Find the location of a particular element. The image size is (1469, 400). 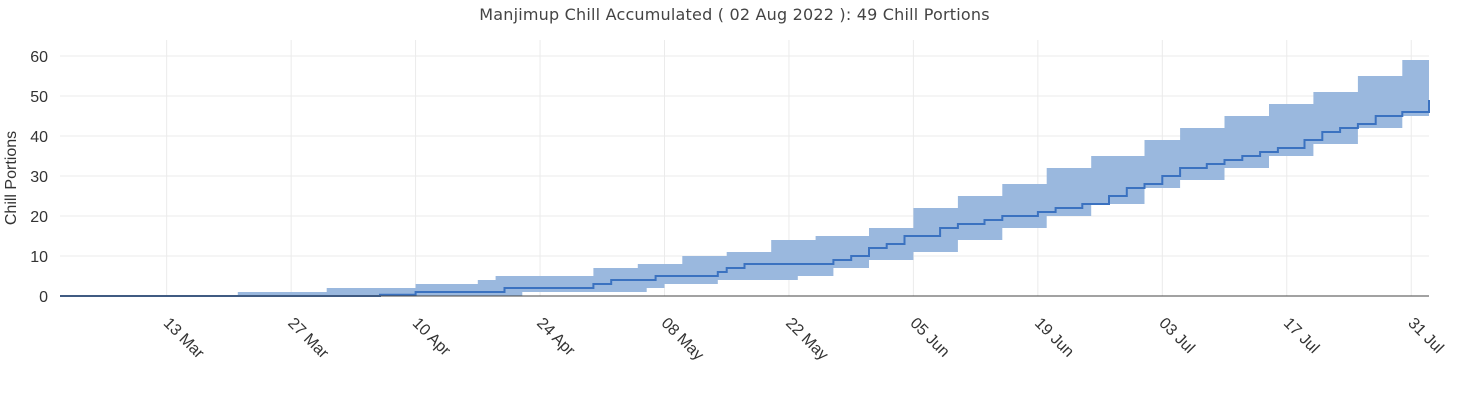

x-tick-label: 31 Jul is located at coordinates (1425, 336).